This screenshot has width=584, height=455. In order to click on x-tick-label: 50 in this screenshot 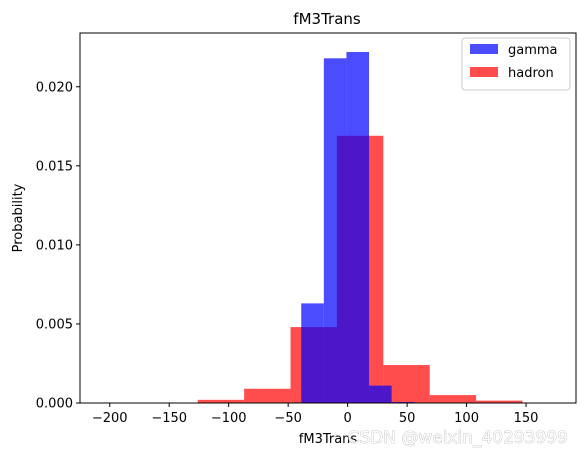, I will do `click(407, 418)`.